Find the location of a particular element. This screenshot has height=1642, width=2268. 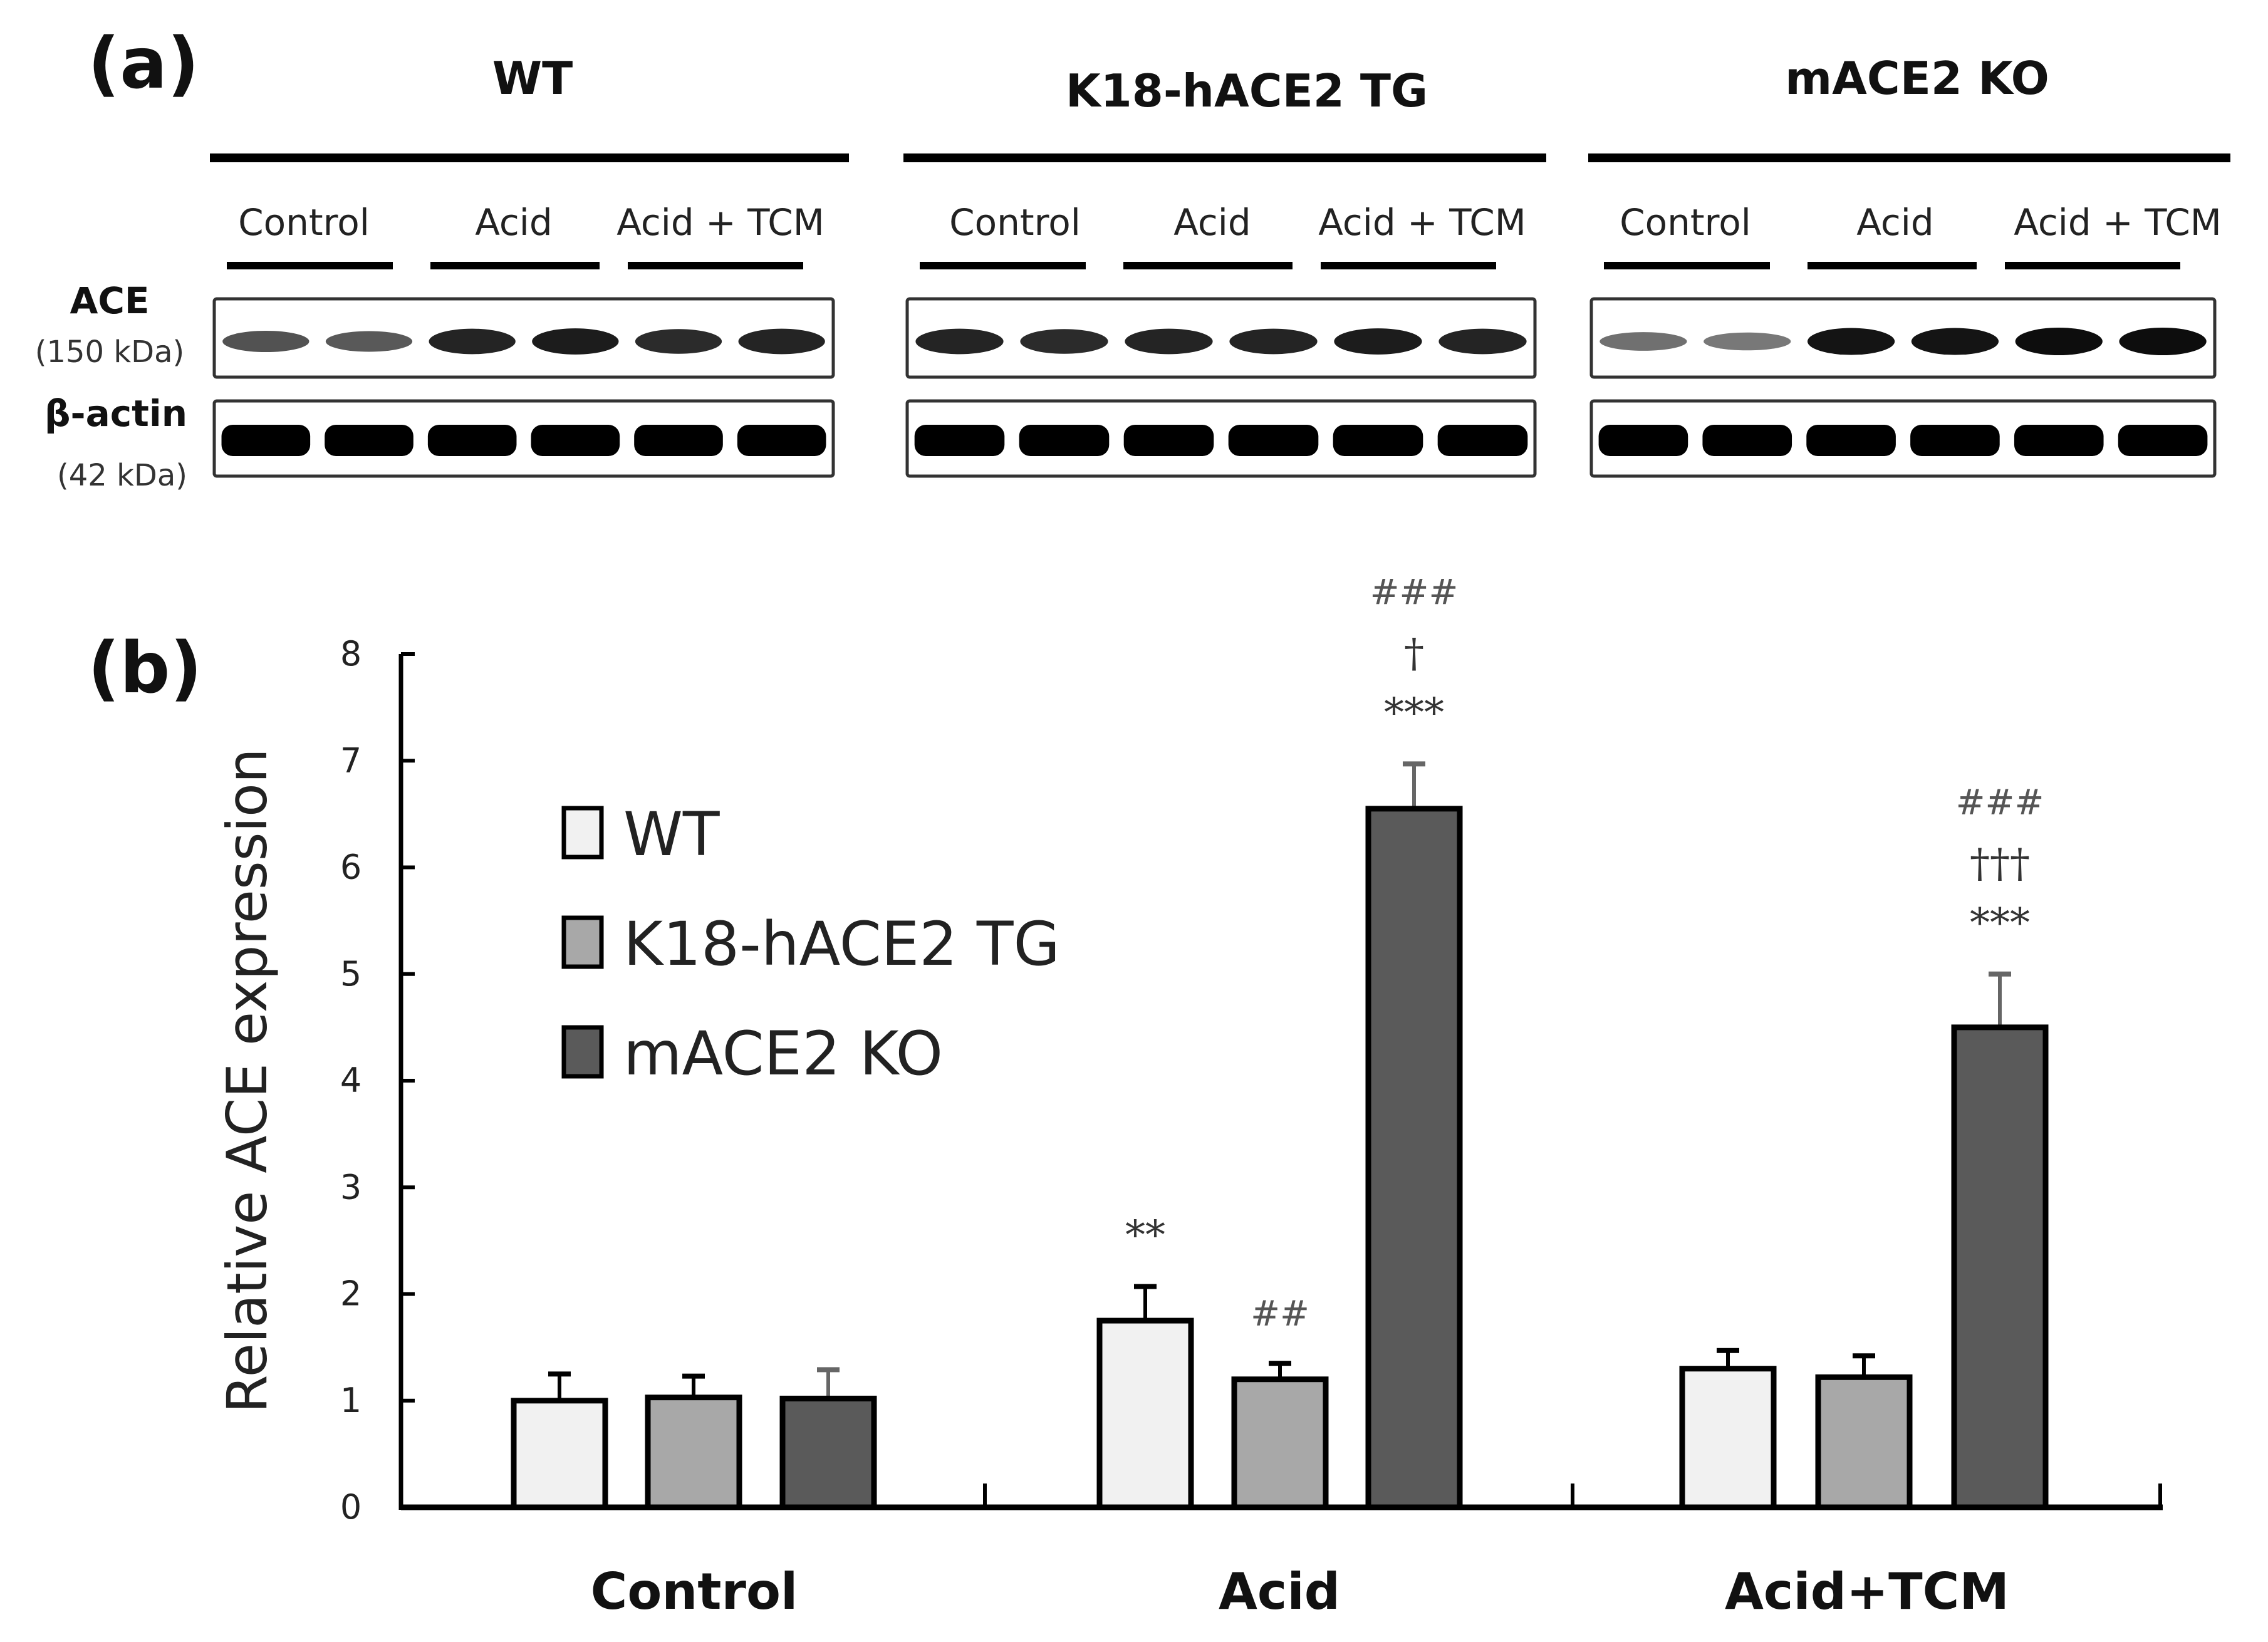

y-axis: 0 1 2 3 4 5 6 7 8 is located at coordinates (377, 1080).